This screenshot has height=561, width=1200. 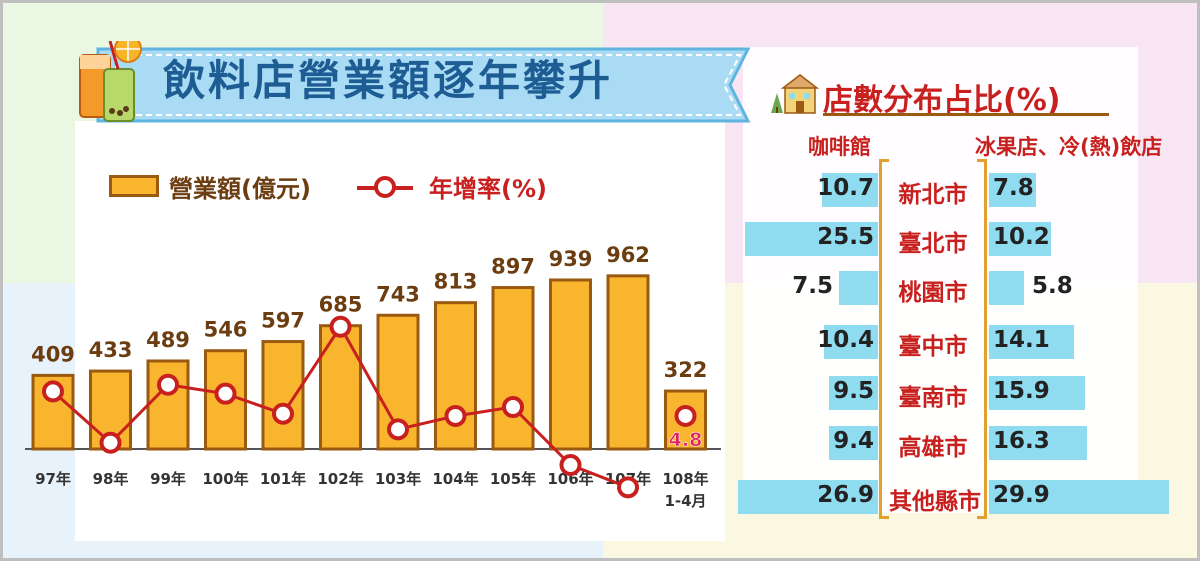 I want to click on distribution-row: 10.4 臺中市 14.1, so click(x=600, y=342).